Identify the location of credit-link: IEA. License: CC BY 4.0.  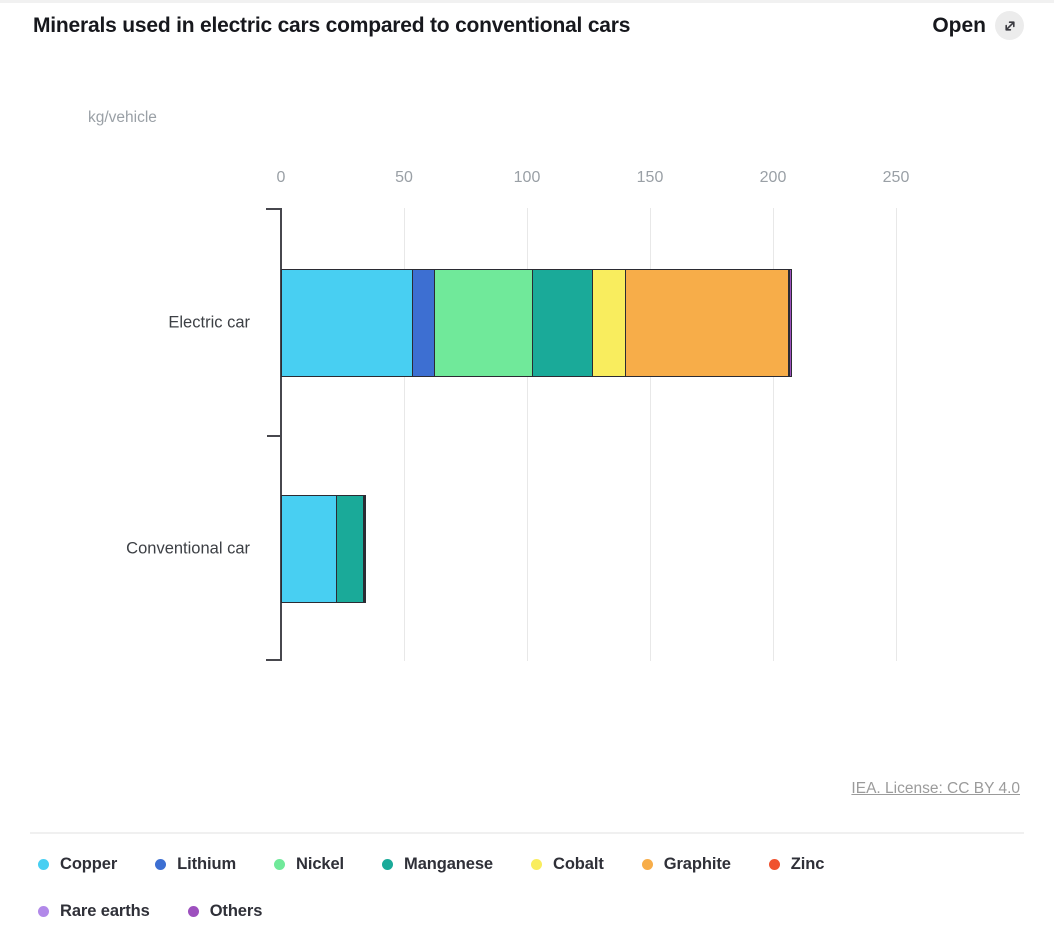
(935, 788).